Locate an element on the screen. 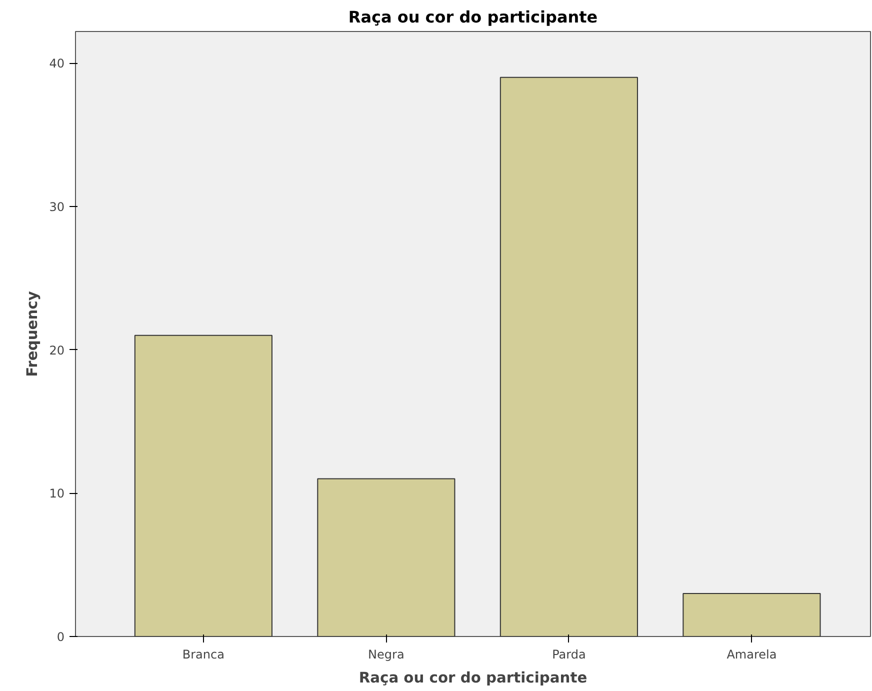 The width and height of the screenshot is (872, 691). y-tick-label: 30 is located at coordinates (57, 207).